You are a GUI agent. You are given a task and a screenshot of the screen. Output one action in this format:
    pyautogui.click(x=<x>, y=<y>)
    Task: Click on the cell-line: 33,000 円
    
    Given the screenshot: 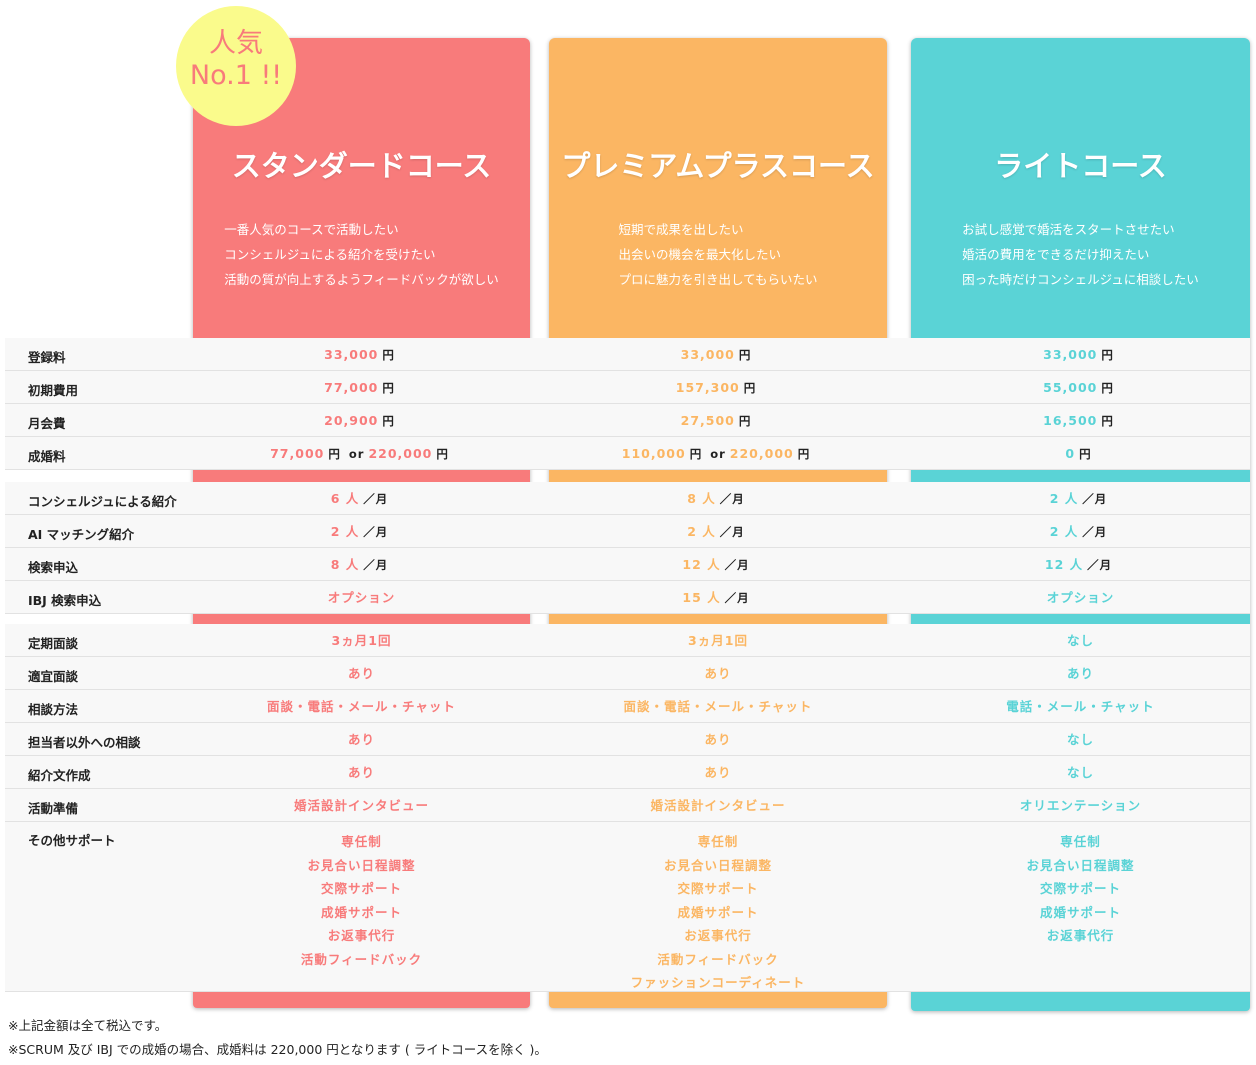 What is the action you would take?
    pyautogui.click(x=1080, y=355)
    